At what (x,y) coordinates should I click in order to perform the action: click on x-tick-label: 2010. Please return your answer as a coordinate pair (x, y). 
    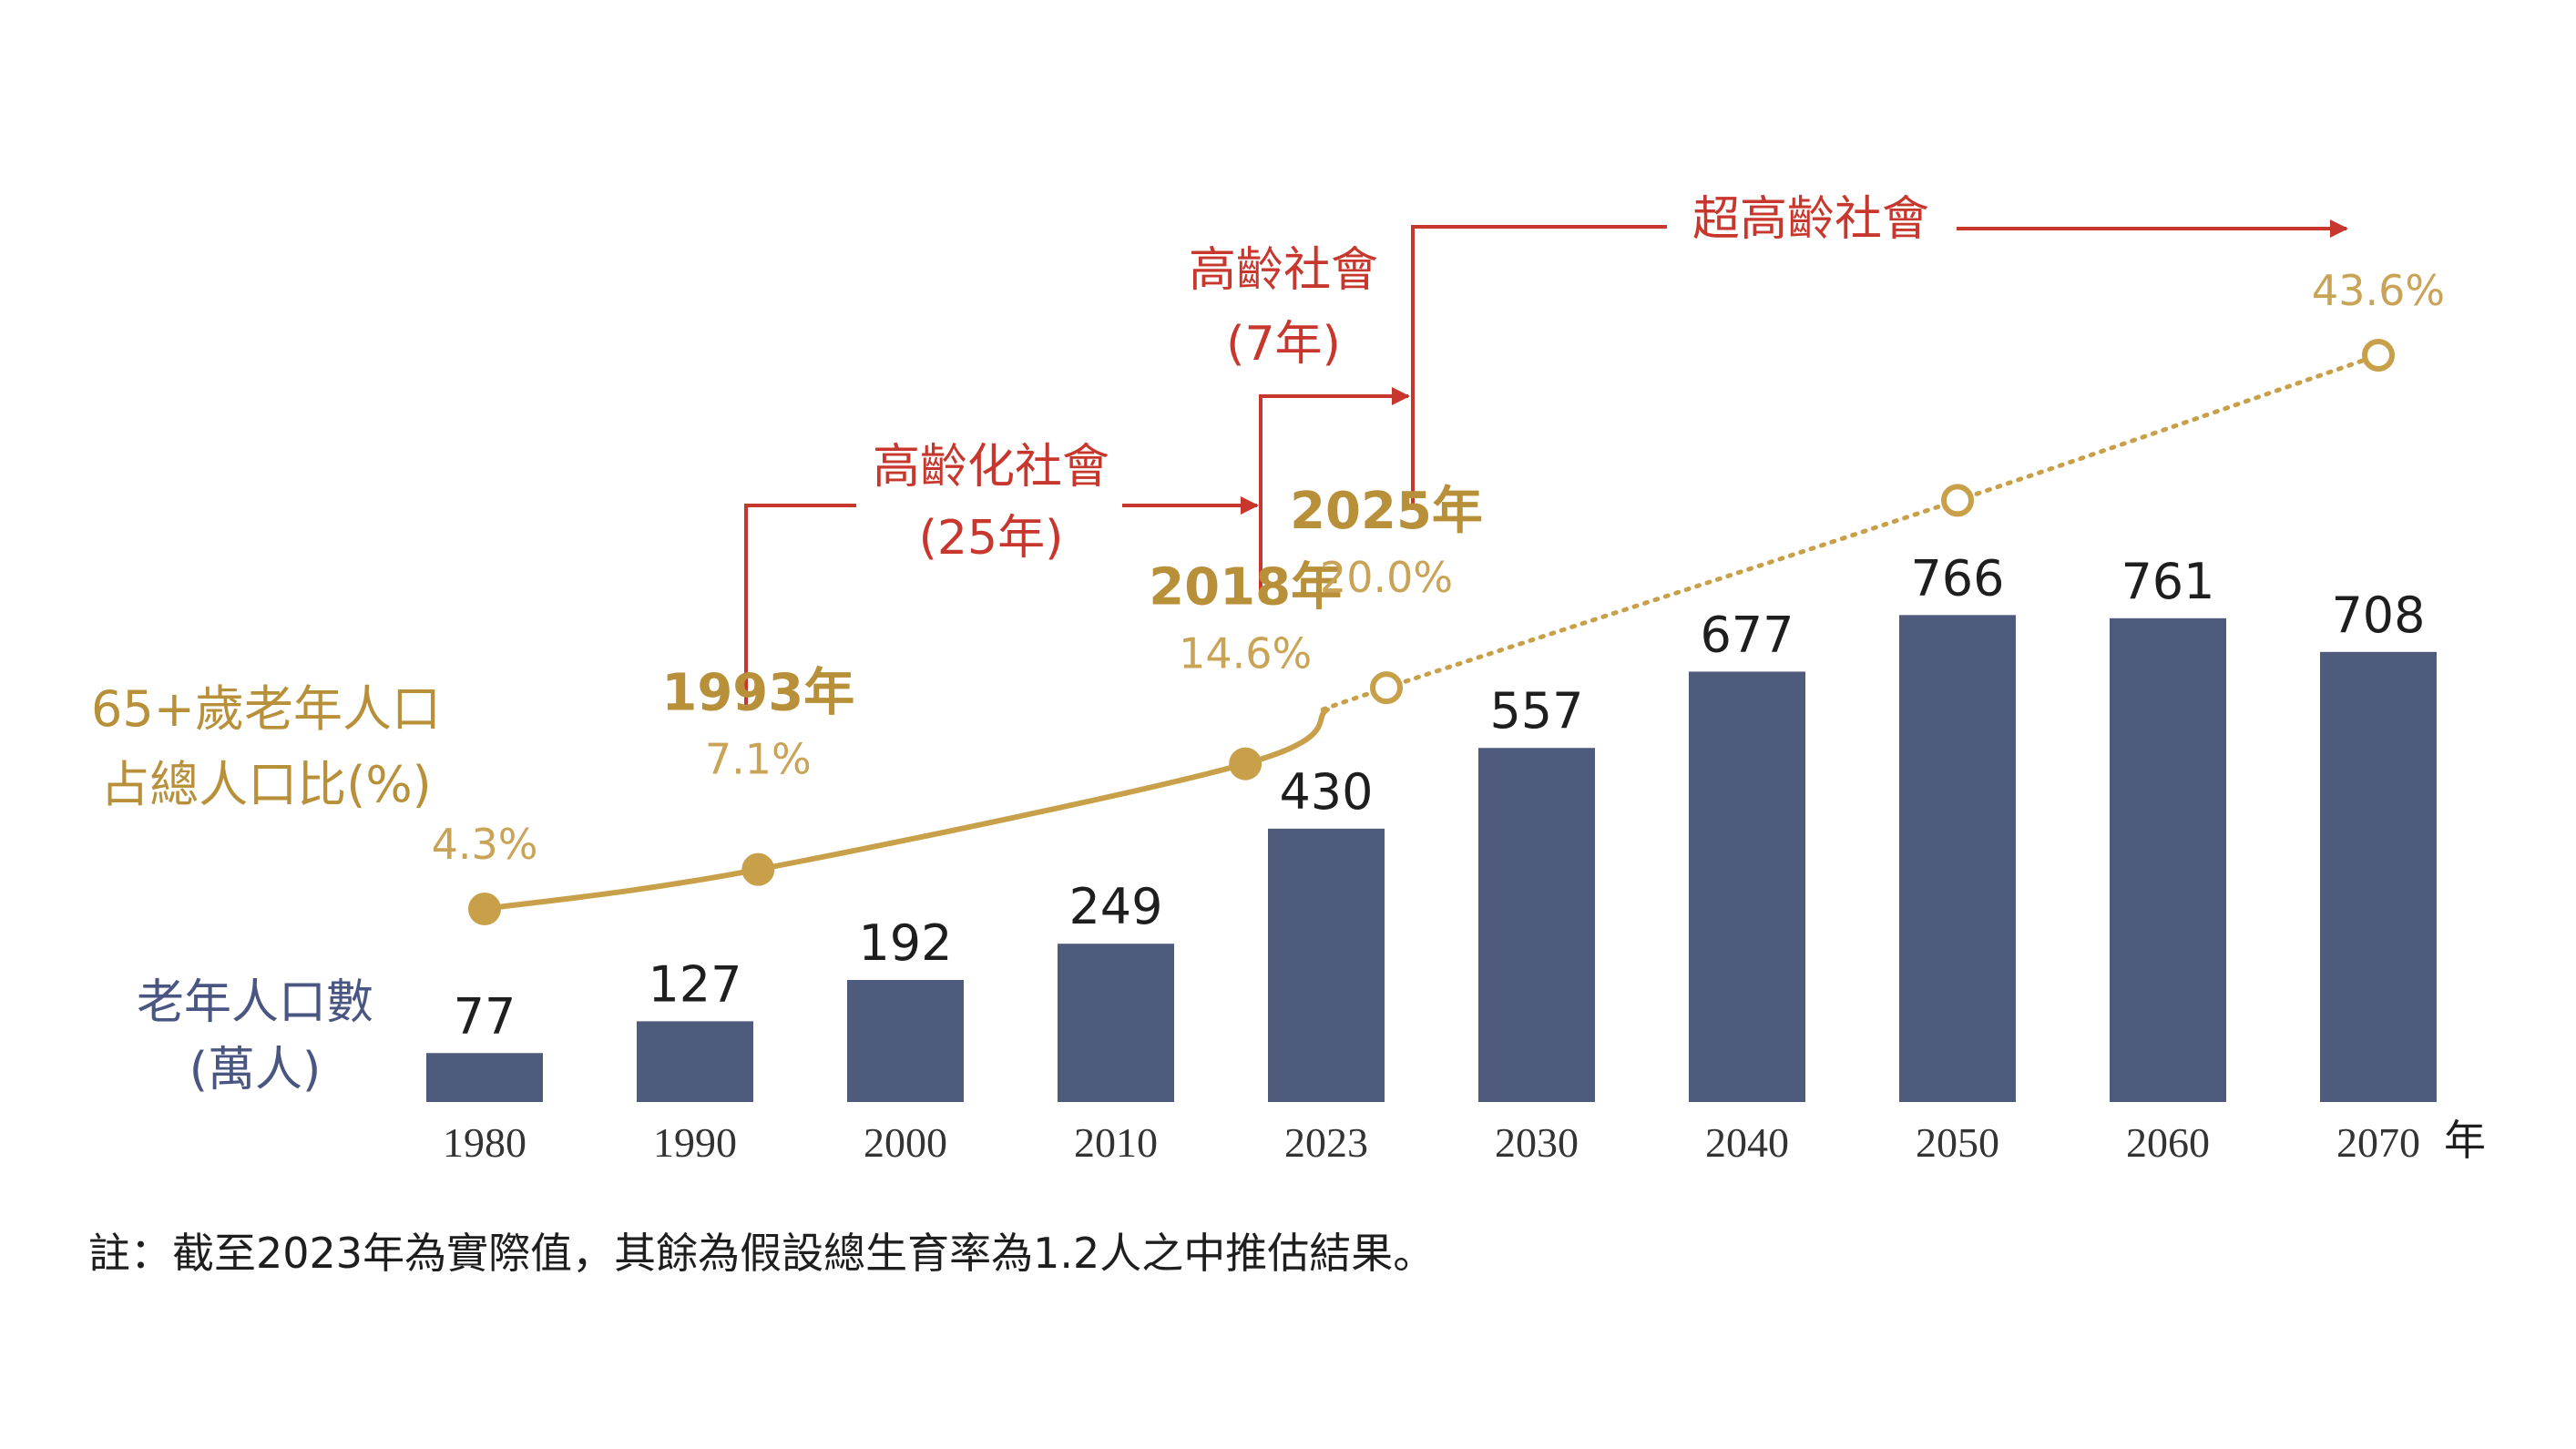
    Looking at the image, I should click on (1116, 1142).